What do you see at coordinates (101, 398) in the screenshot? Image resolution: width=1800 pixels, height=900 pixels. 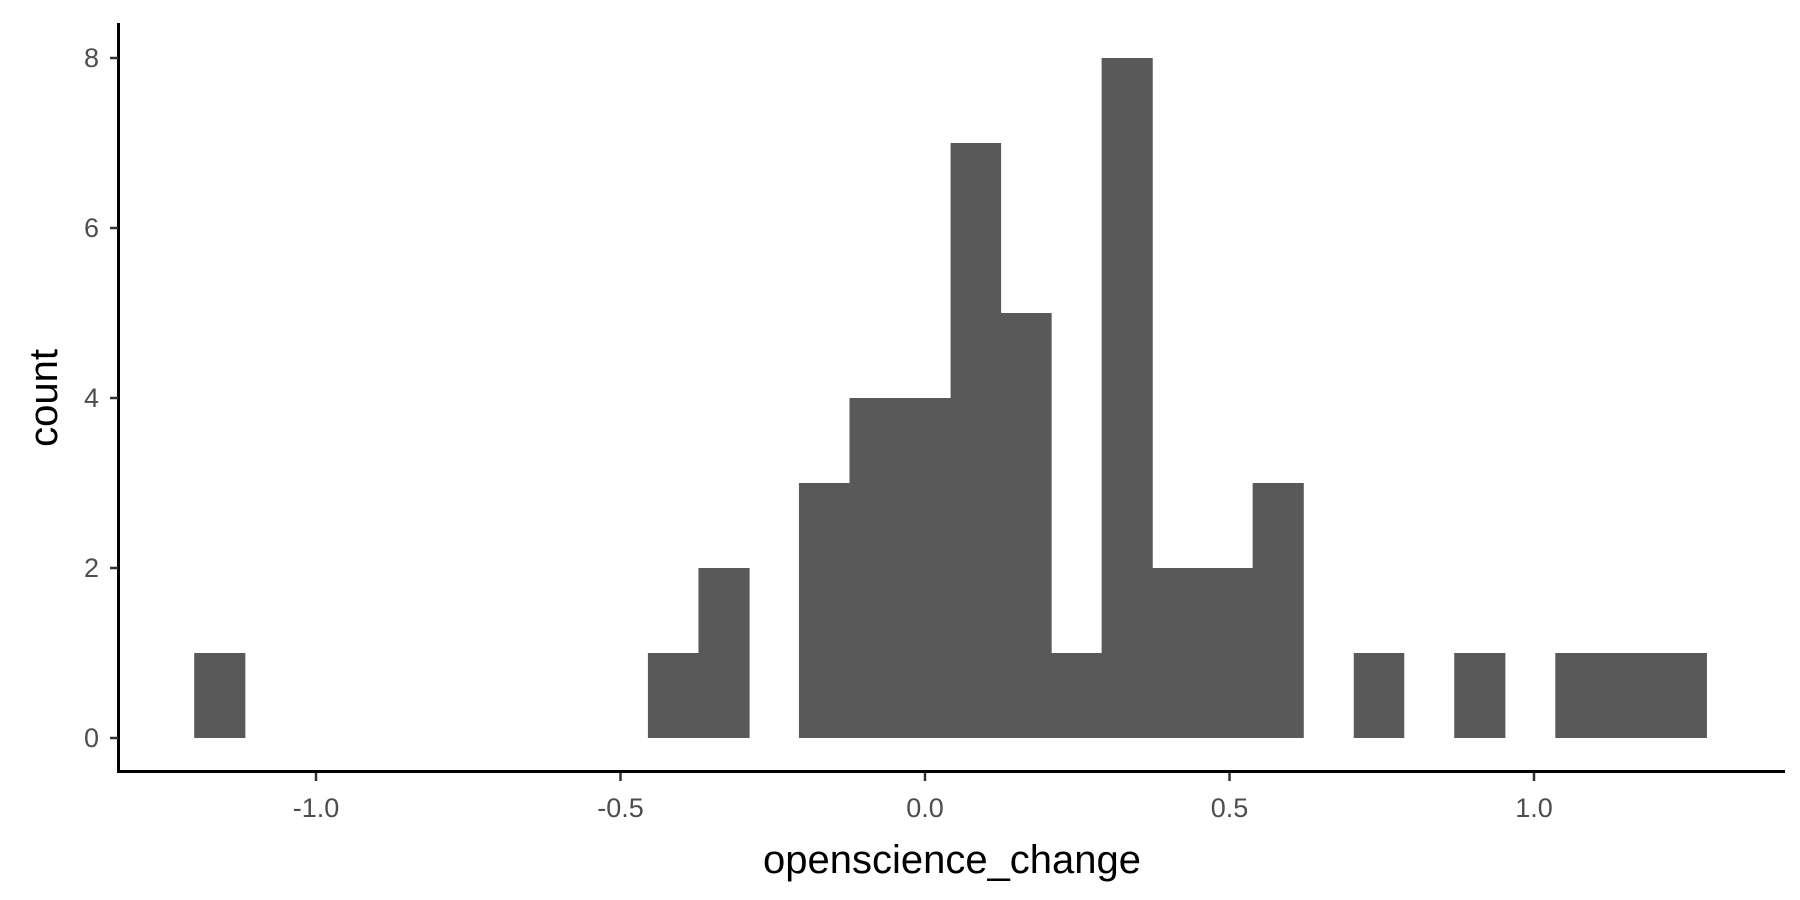 I see `y-axis-ticks: 0 2 4 6 8` at bounding box center [101, 398].